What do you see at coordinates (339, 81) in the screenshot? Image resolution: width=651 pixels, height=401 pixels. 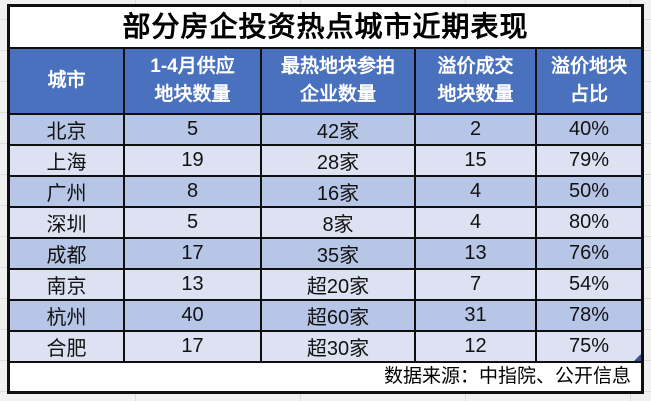 I see `column-header-bidders: 最热地块参拍 企业数量` at bounding box center [339, 81].